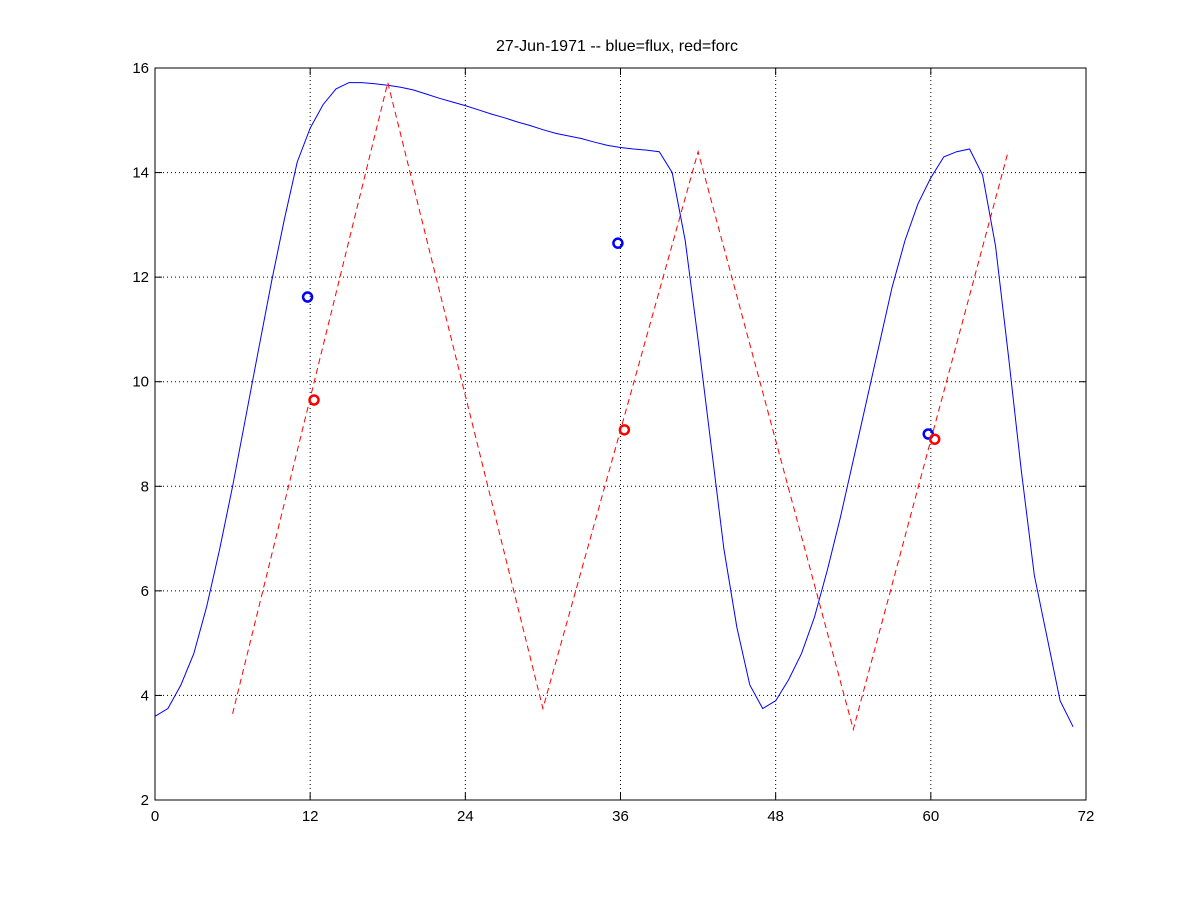 This screenshot has width=1200, height=900. What do you see at coordinates (621, 341) in the screenshot?
I see `marker-layer` at bounding box center [621, 341].